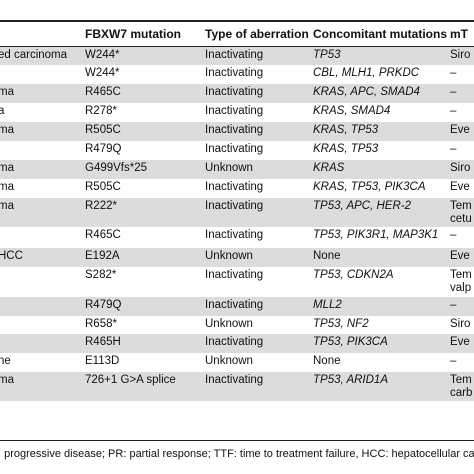 The height and width of the screenshot is (474, 474). Describe the element at coordinates (102, 256) in the screenshot. I see `fbxw7-mutation-cell: E192A` at that location.